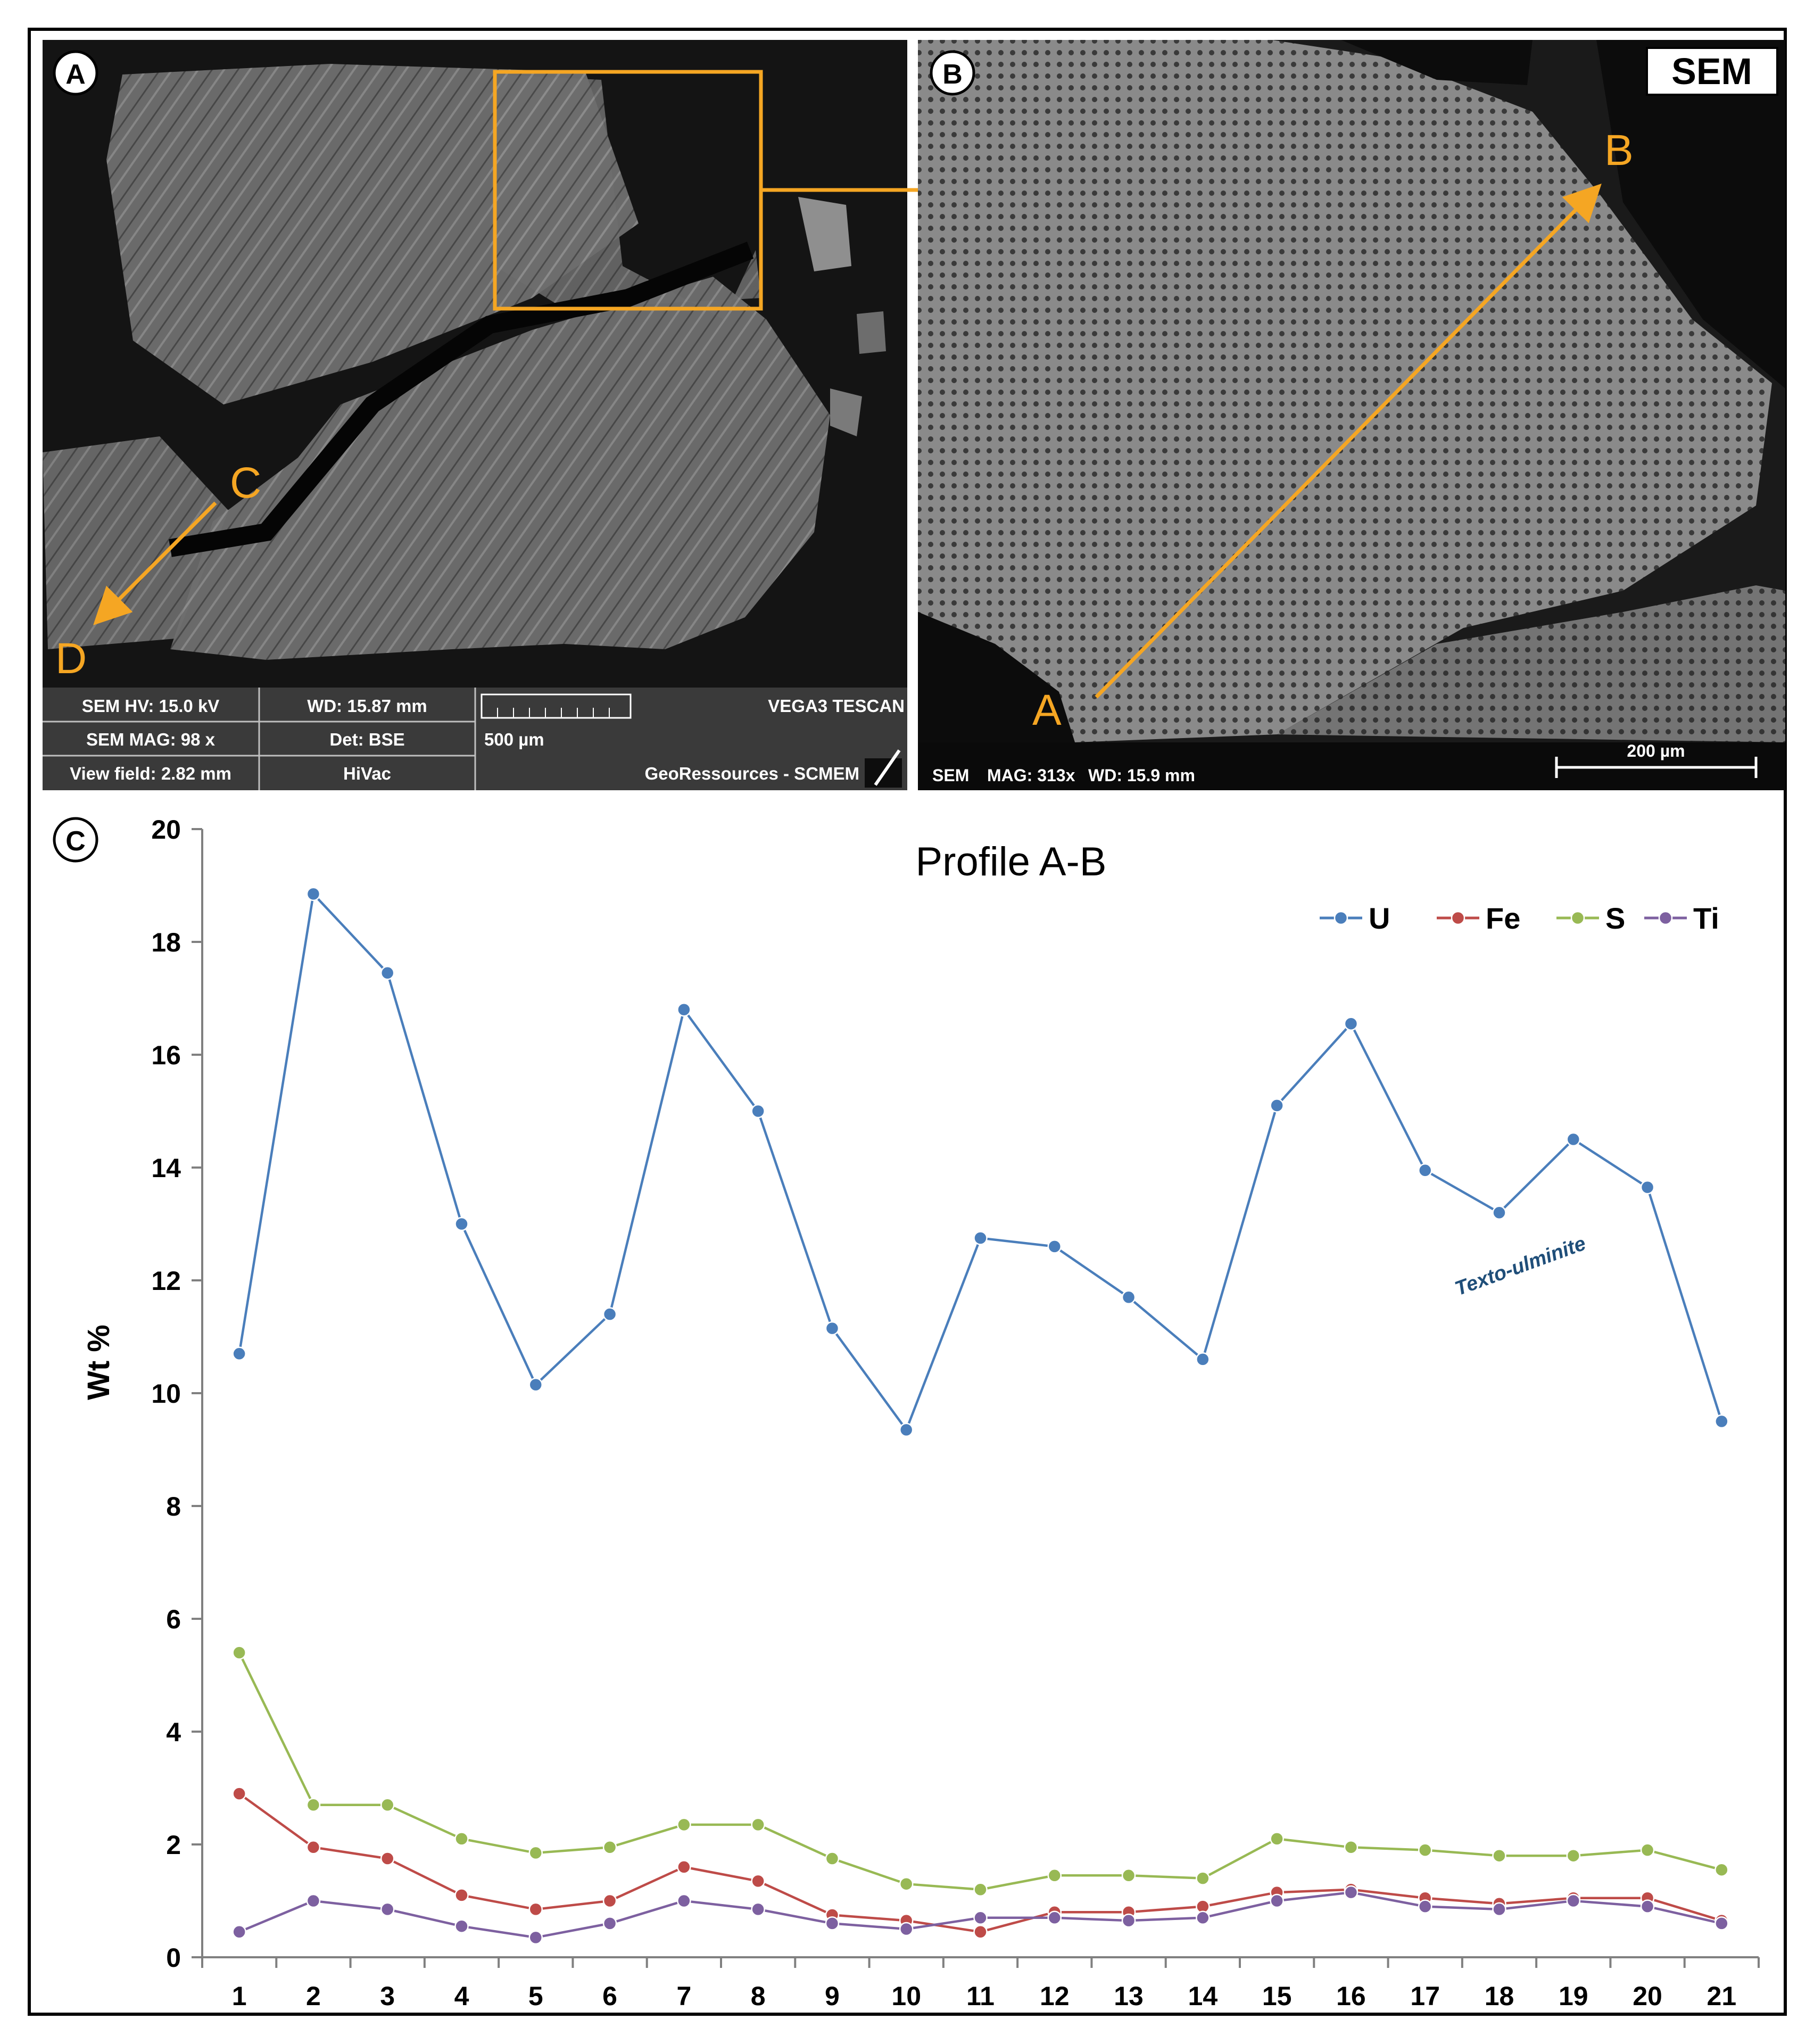  I want to click on panel-c-label: C, so click(75, 841).